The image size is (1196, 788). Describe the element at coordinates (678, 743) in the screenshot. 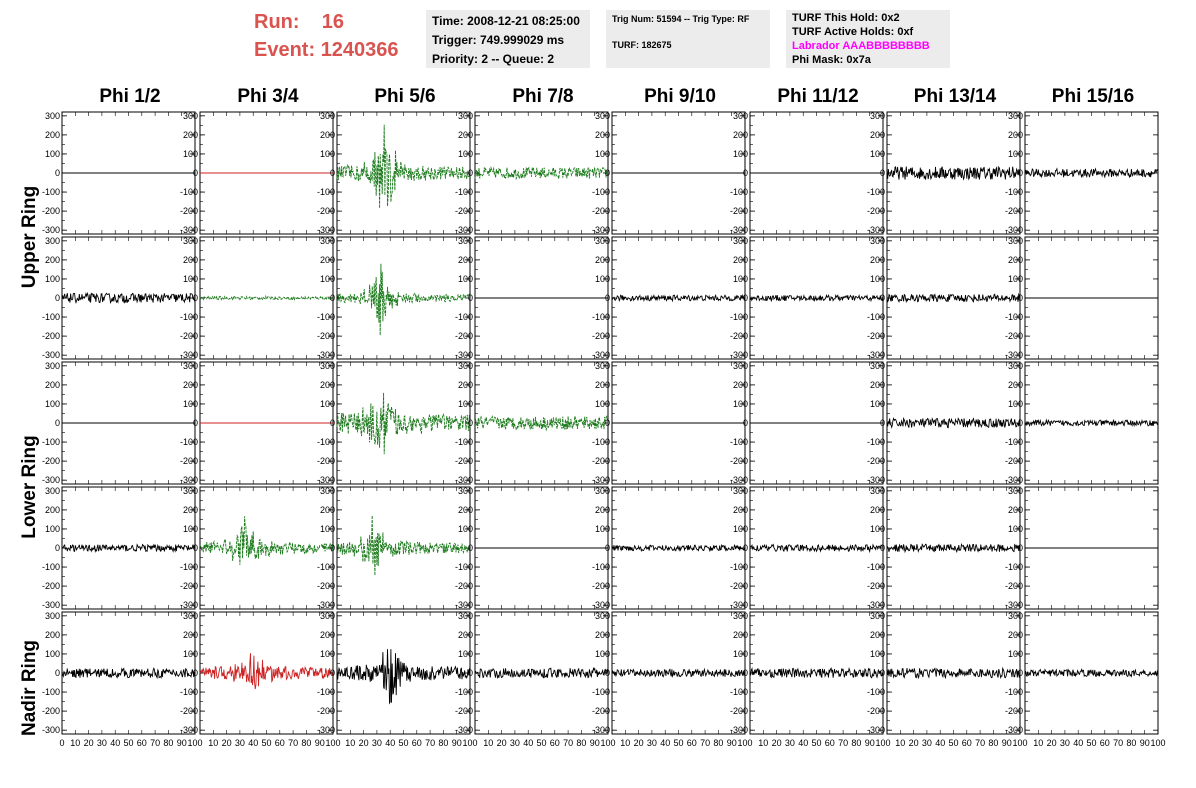

I see `x-tick-label: 50` at that location.